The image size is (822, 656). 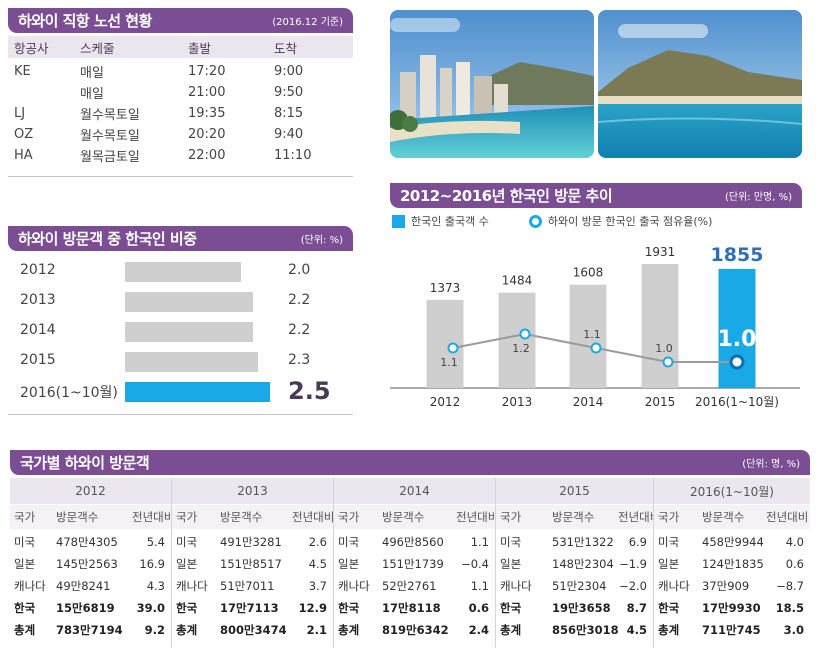 I want to click on table-cell: 37만909, so click(x=726, y=586).